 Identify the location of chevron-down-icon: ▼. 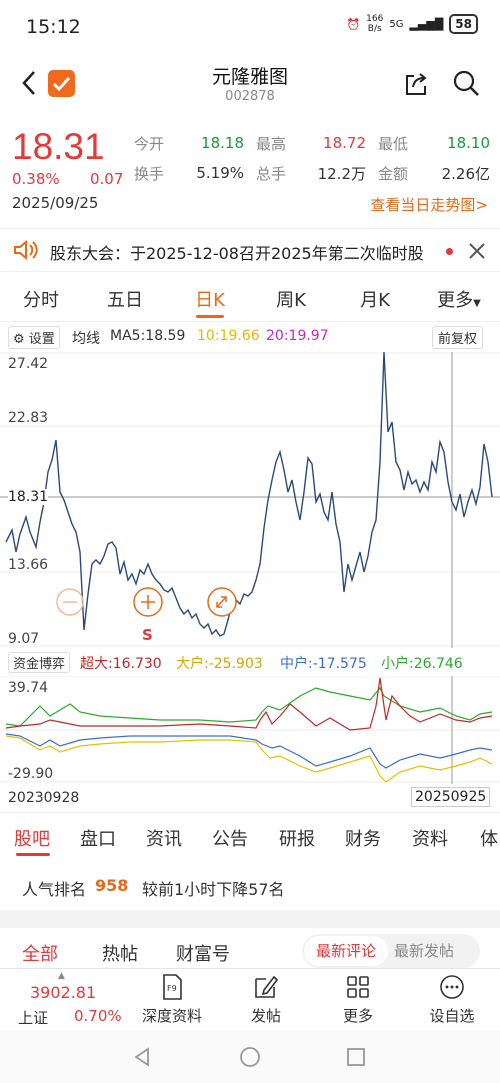
(477, 303).